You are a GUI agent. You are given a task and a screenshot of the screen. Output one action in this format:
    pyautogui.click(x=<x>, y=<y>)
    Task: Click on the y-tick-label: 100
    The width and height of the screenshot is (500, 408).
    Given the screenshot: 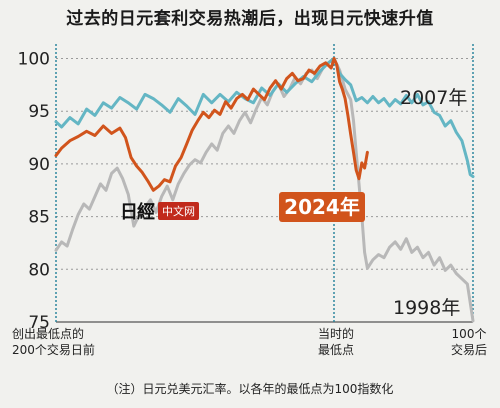 What is the action you would take?
    pyautogui.click(x=34, y=60)
    